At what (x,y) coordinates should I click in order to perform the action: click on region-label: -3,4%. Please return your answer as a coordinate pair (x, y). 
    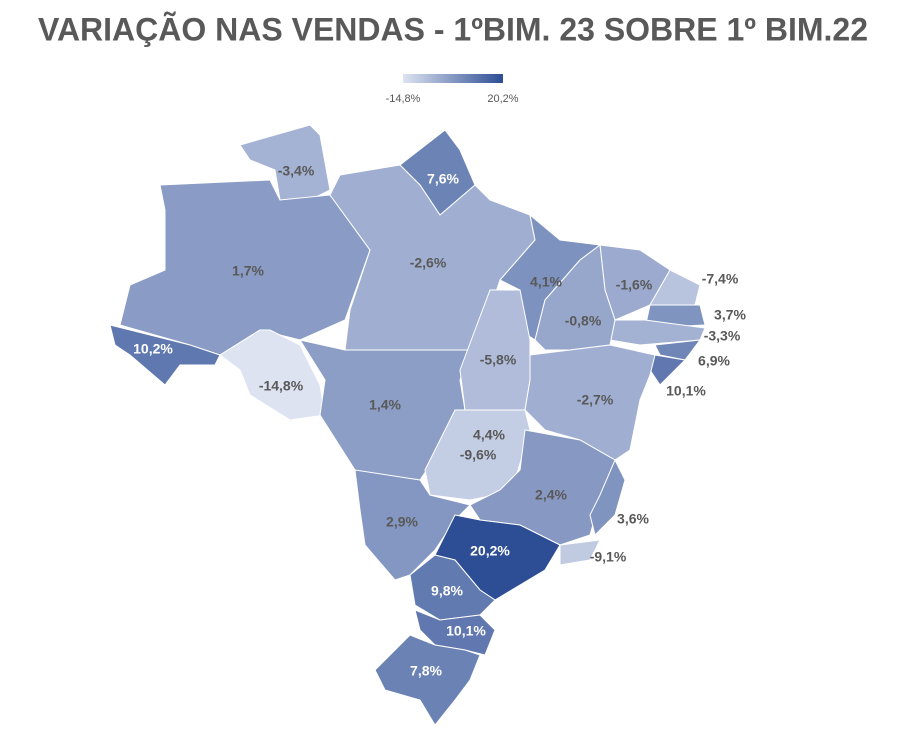
    Looking at the image, I should click on (296, 171).